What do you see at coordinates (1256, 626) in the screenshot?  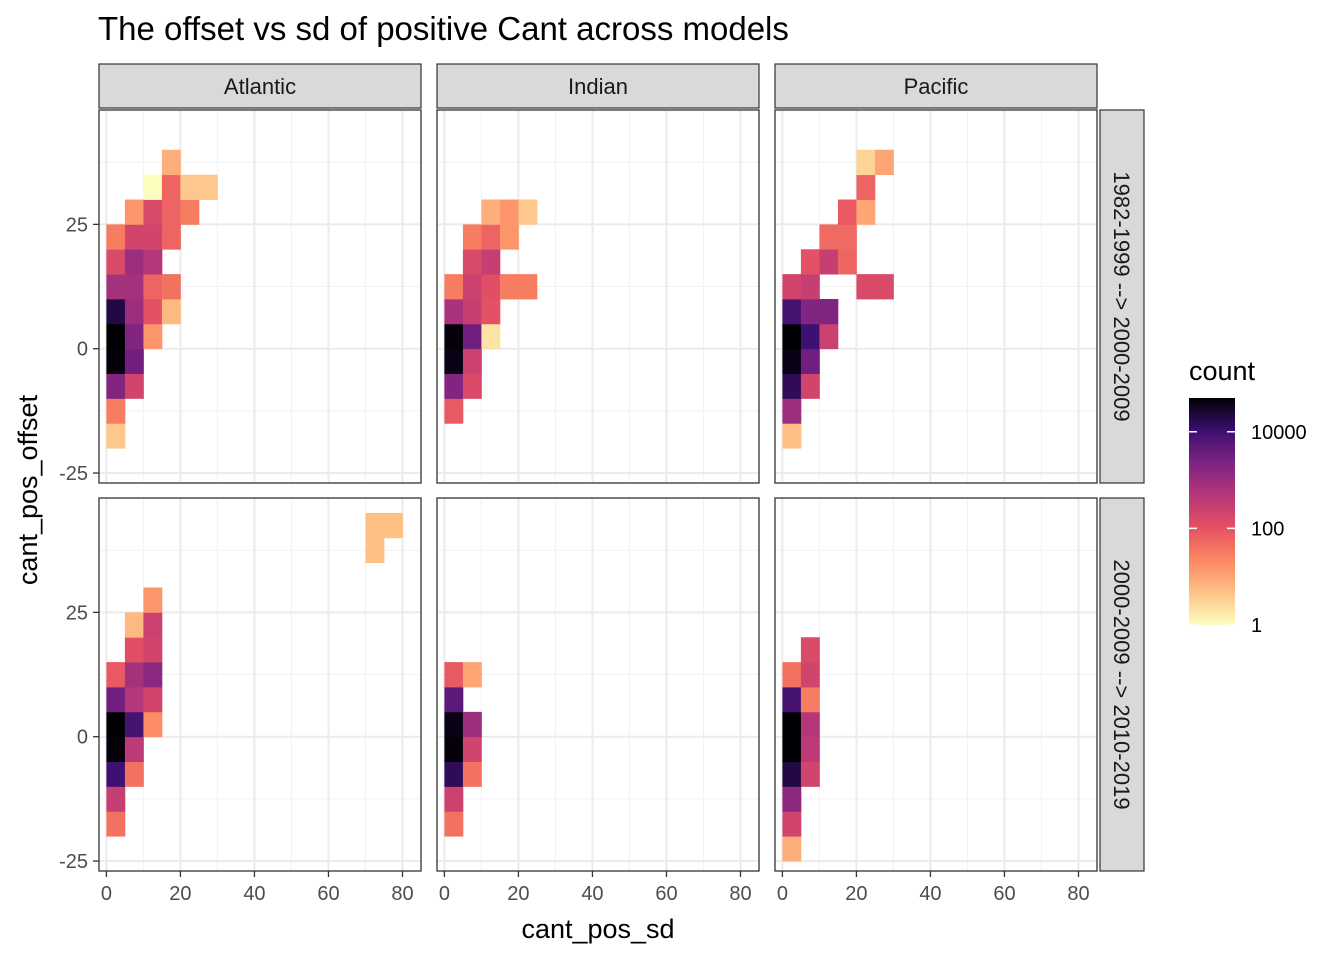 I see `legend-tick-label: 1` at bounding box center [1256, 626].